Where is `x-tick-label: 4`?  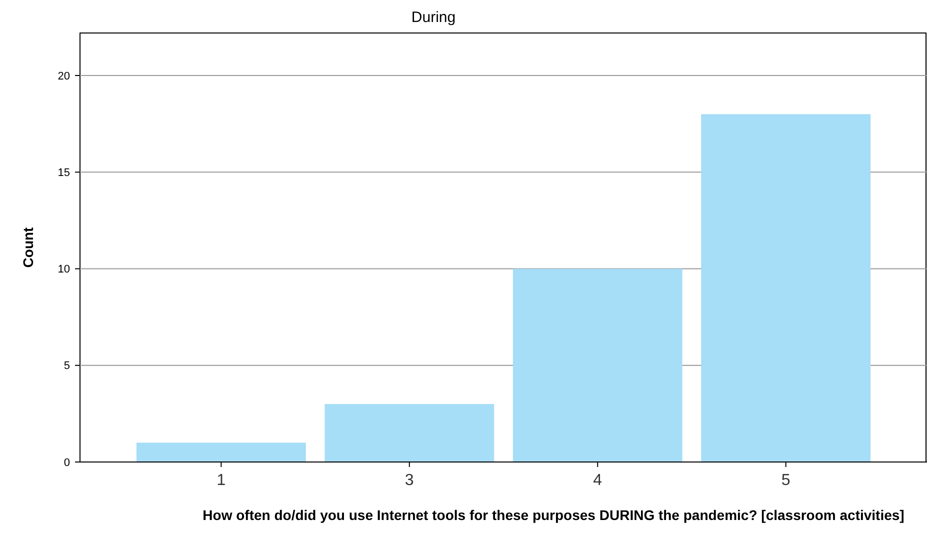 x-tick-label: 4 is located at coordinates (597, 480).